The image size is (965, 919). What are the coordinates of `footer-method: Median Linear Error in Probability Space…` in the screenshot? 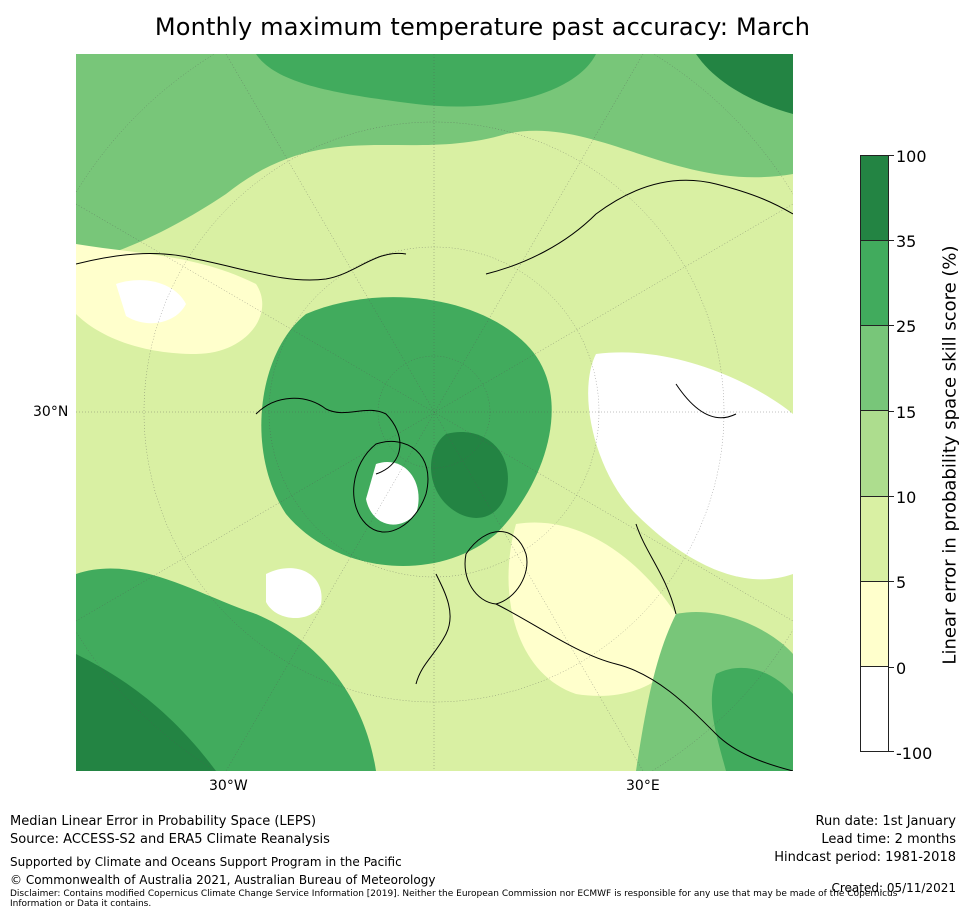 It's located at (163, 821).